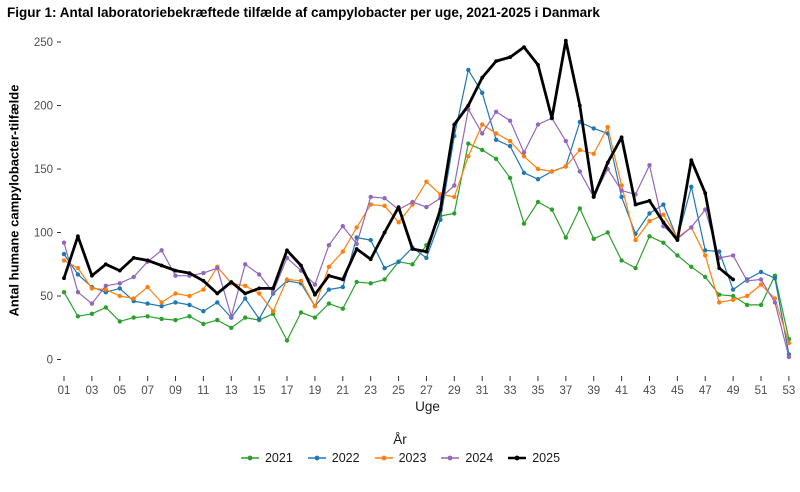 The height and width of the screenshot is (492, 800). Describe the element at coordinates (50, 361) in the screenshot. I see `y-tick-label: 0` at that location.